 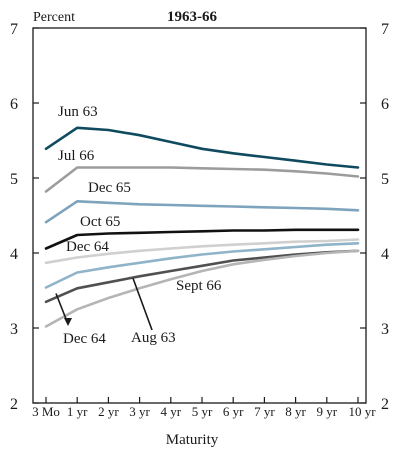 I want to click on y-tick-label-left: 6, so click(x=14, y=104).